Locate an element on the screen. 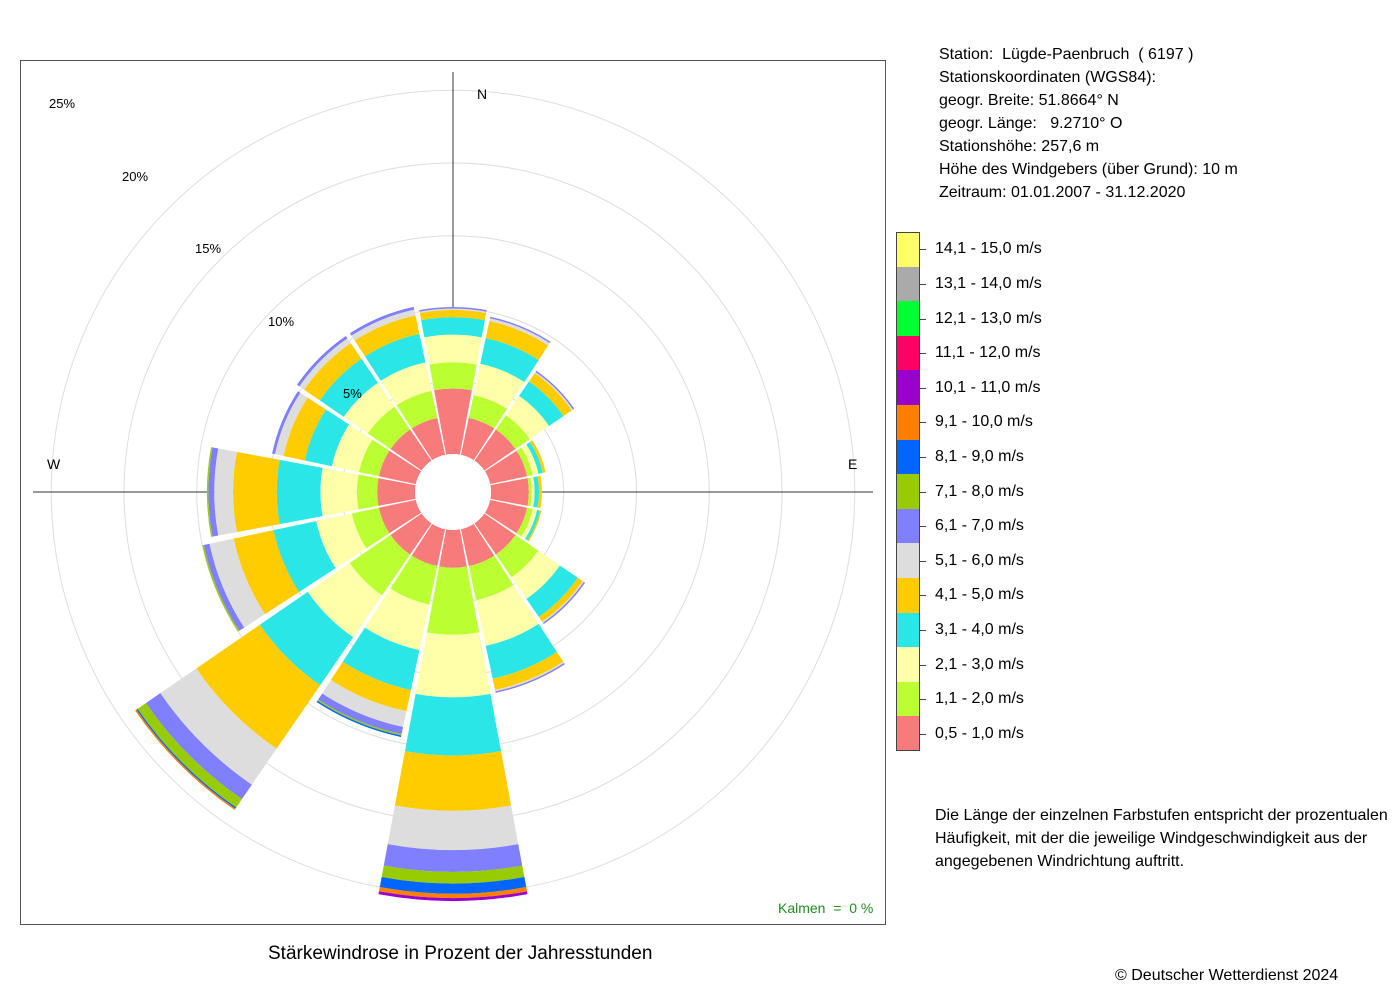 This screenshot has width=1400, height=1000. legend-label: 13,1 - 14,0 m/s is located at coordinates (988, 283).